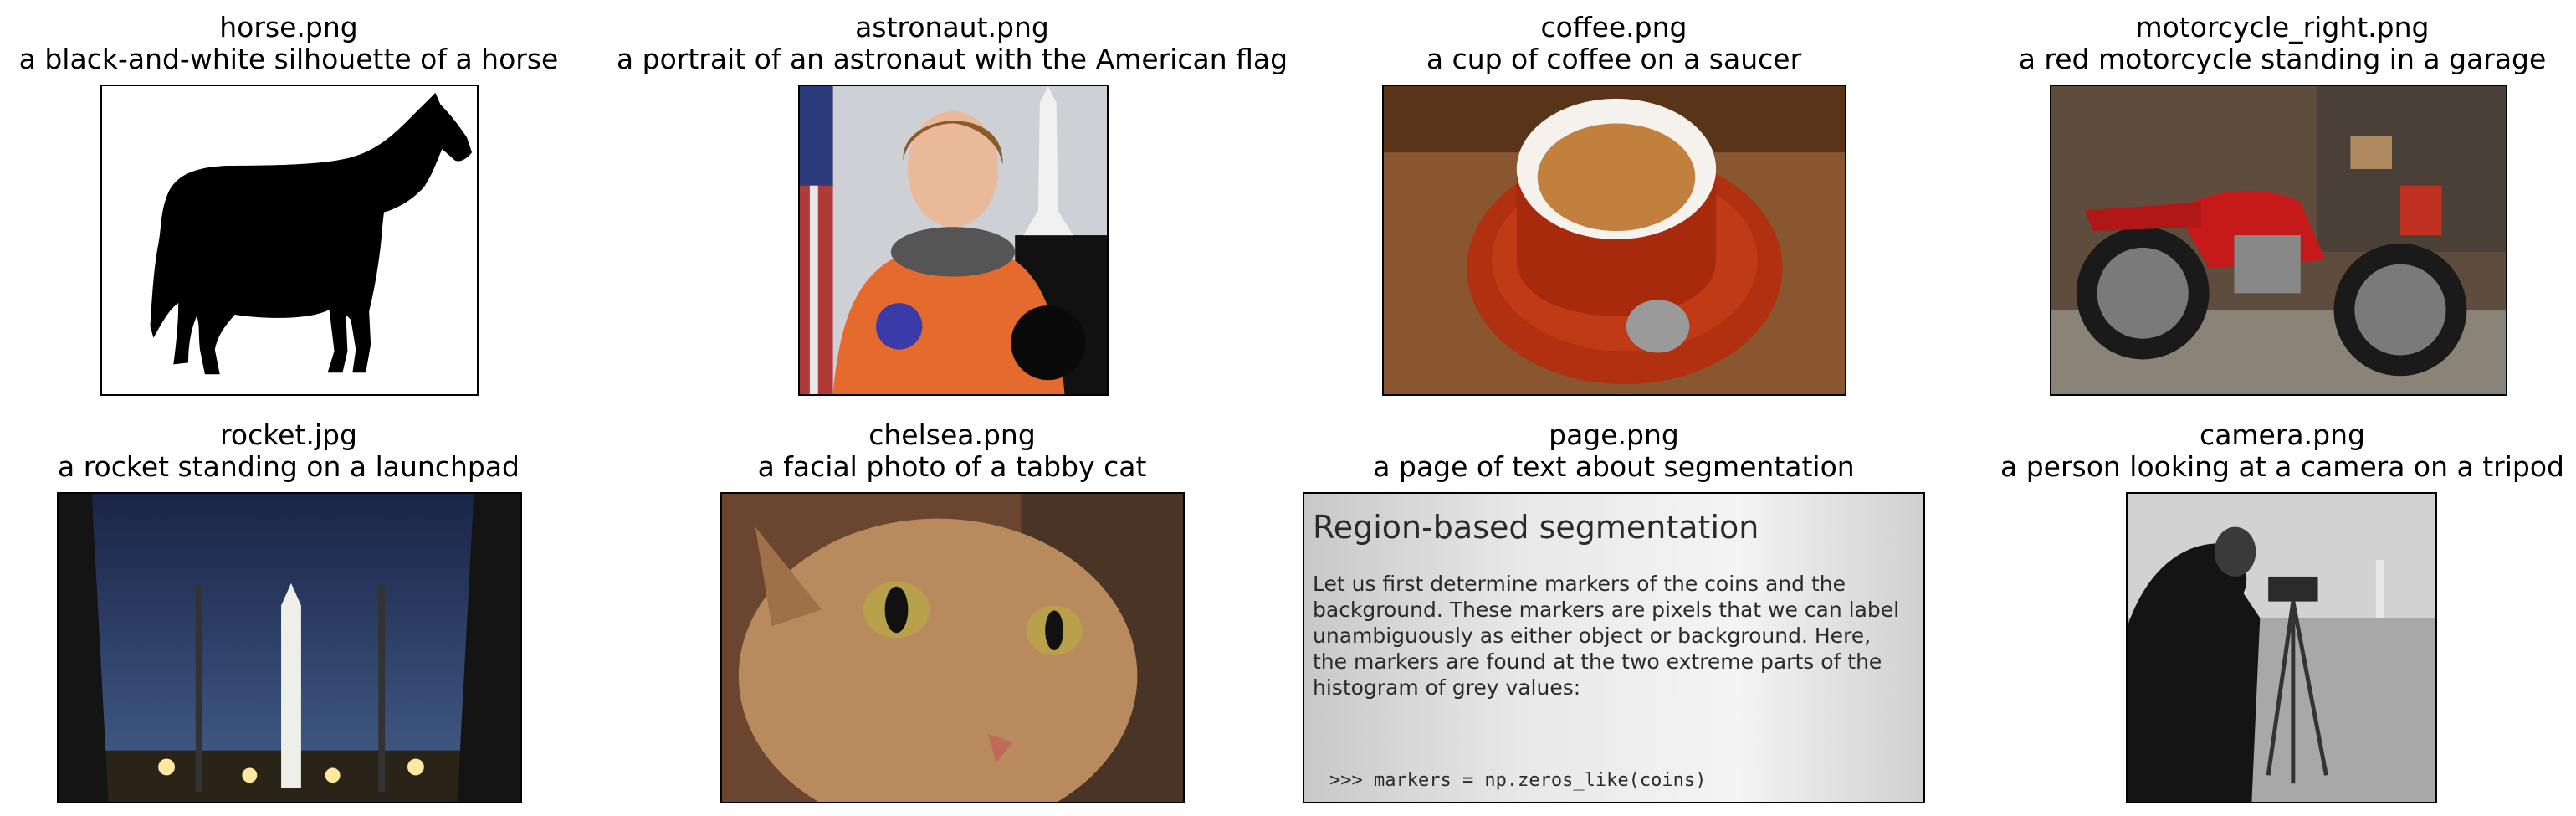  Describe the element at coordinates (1614, 27) in the screenshot. I see `filename-label: coffee.png` at that location.